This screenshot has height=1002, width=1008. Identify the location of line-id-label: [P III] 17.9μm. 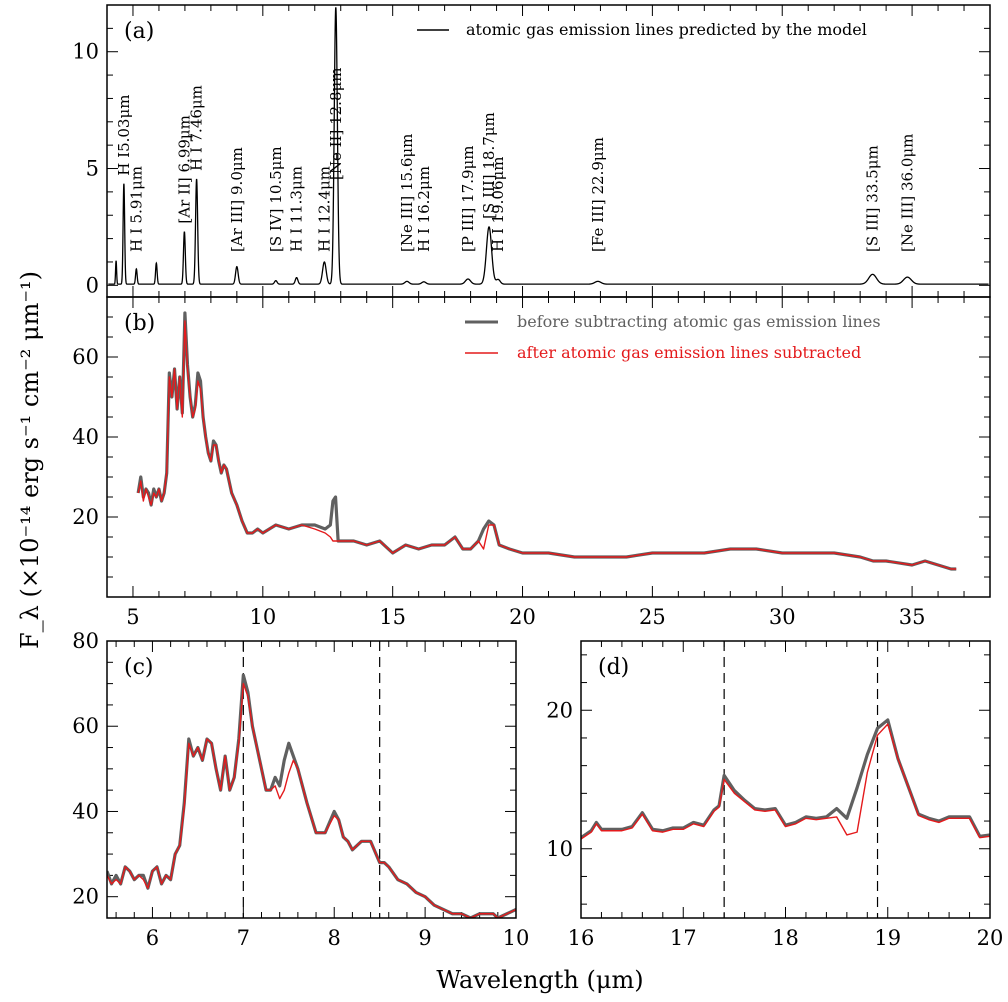
(468, 199).